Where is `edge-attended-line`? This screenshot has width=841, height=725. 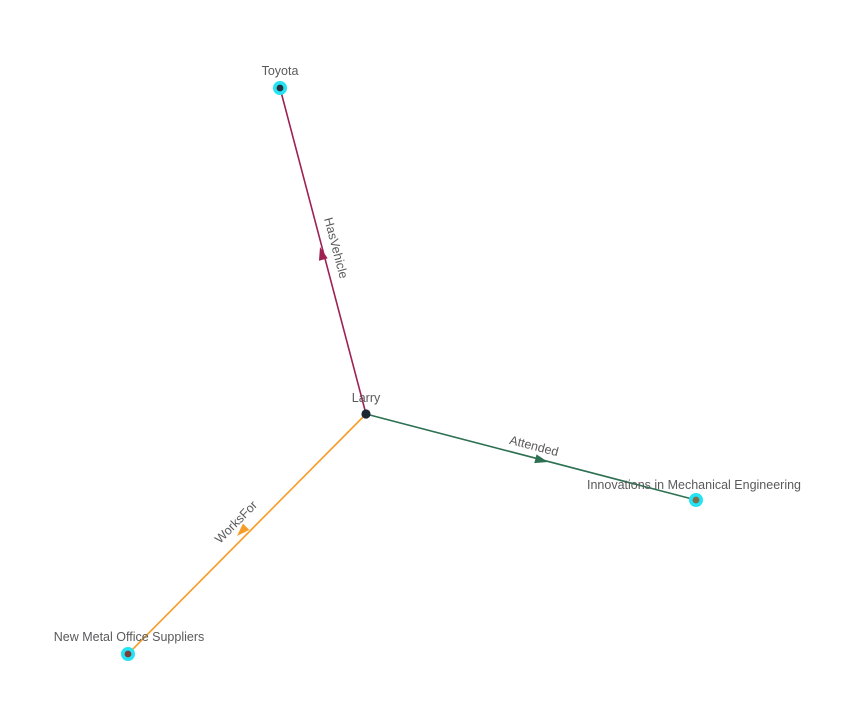 edge-attended-line is located at coordinates (531, 457).